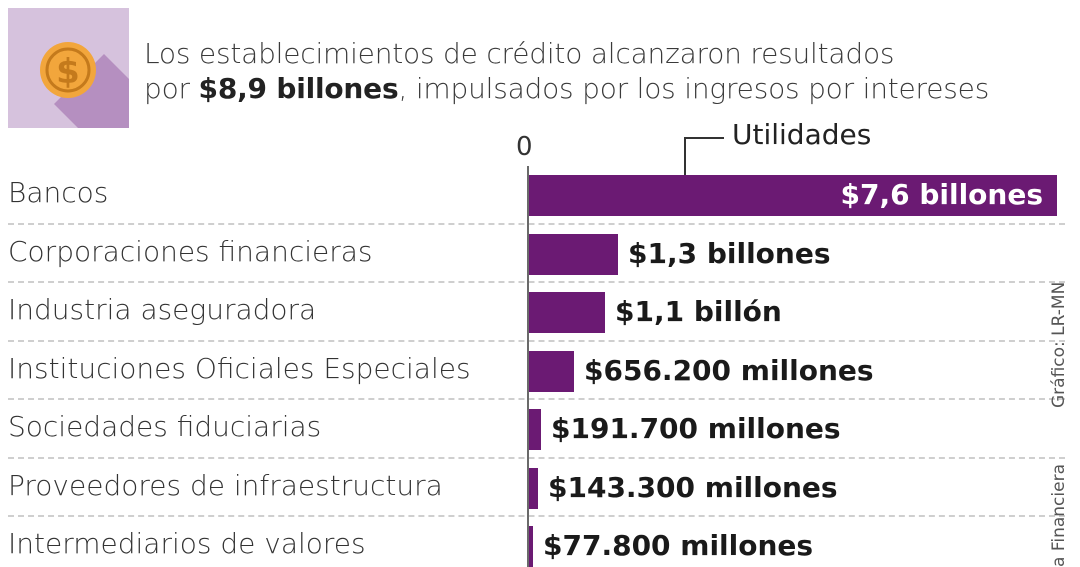 The image size is (1080, 567). I want to click on axis-zero-label: 0, so click(524, 147).